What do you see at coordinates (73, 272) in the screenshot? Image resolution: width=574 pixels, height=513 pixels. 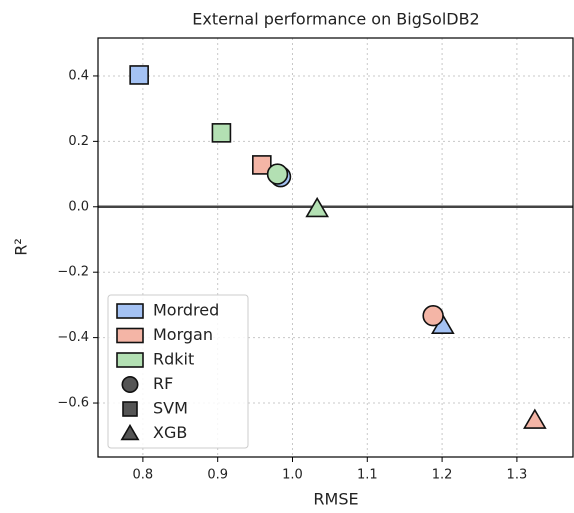 I see `y-tick-label: −0.2` at bounding box center [73, 272].